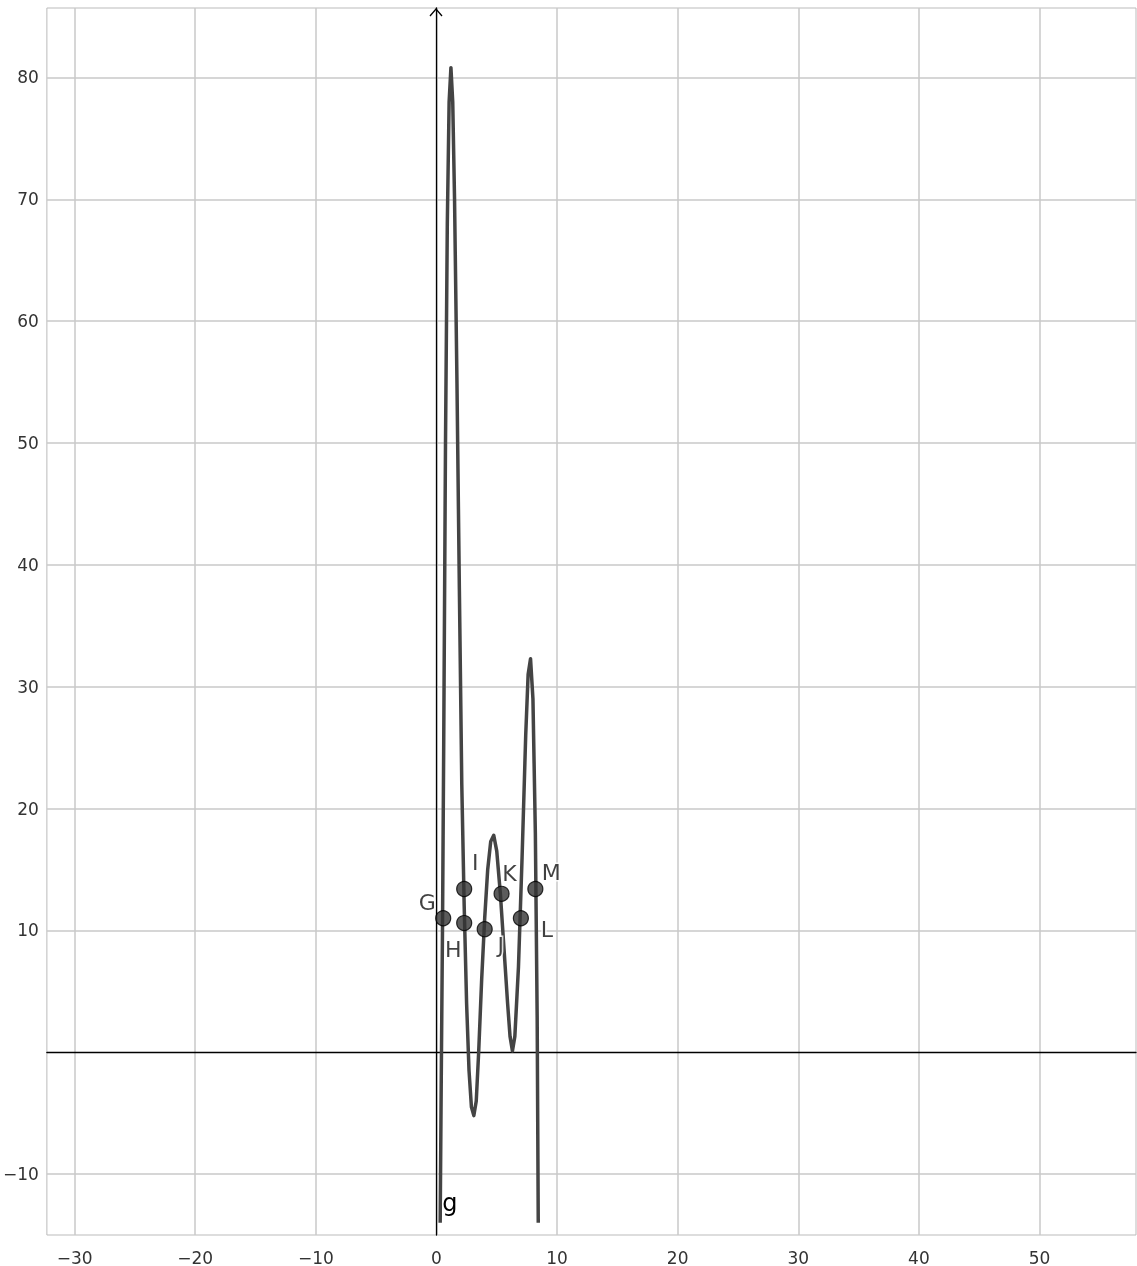 The width and height of the screenshot is (1137, 1266). Describe the element at coordinates (499, 945) in the screenshot. I see `annotation: J` at that location.